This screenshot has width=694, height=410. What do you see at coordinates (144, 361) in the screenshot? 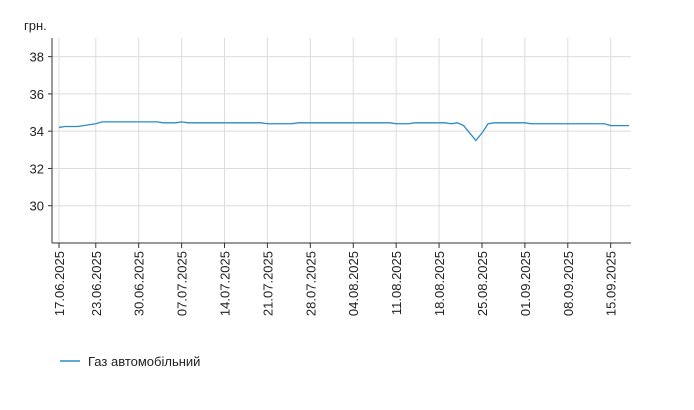
I see `legend-label: Газ автомобільний` at bounding box center [144, 361].